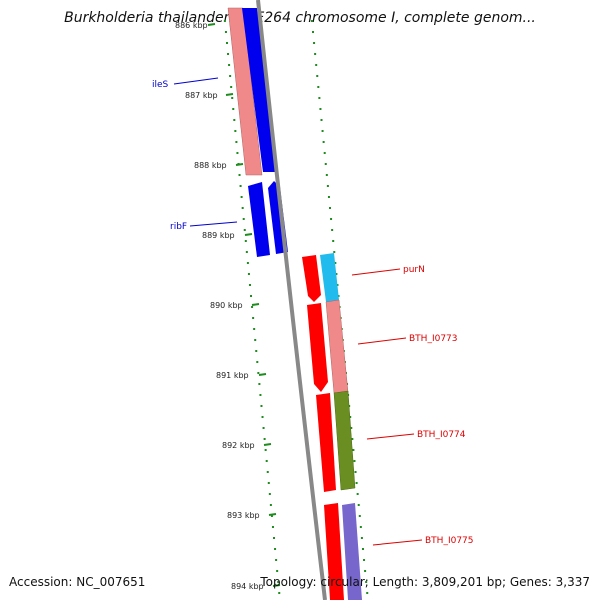 The image size is (600, 600). Describe the element at coordinates (317, 347) in the screenshot. I see `cds-BTH_I0773` at that location.